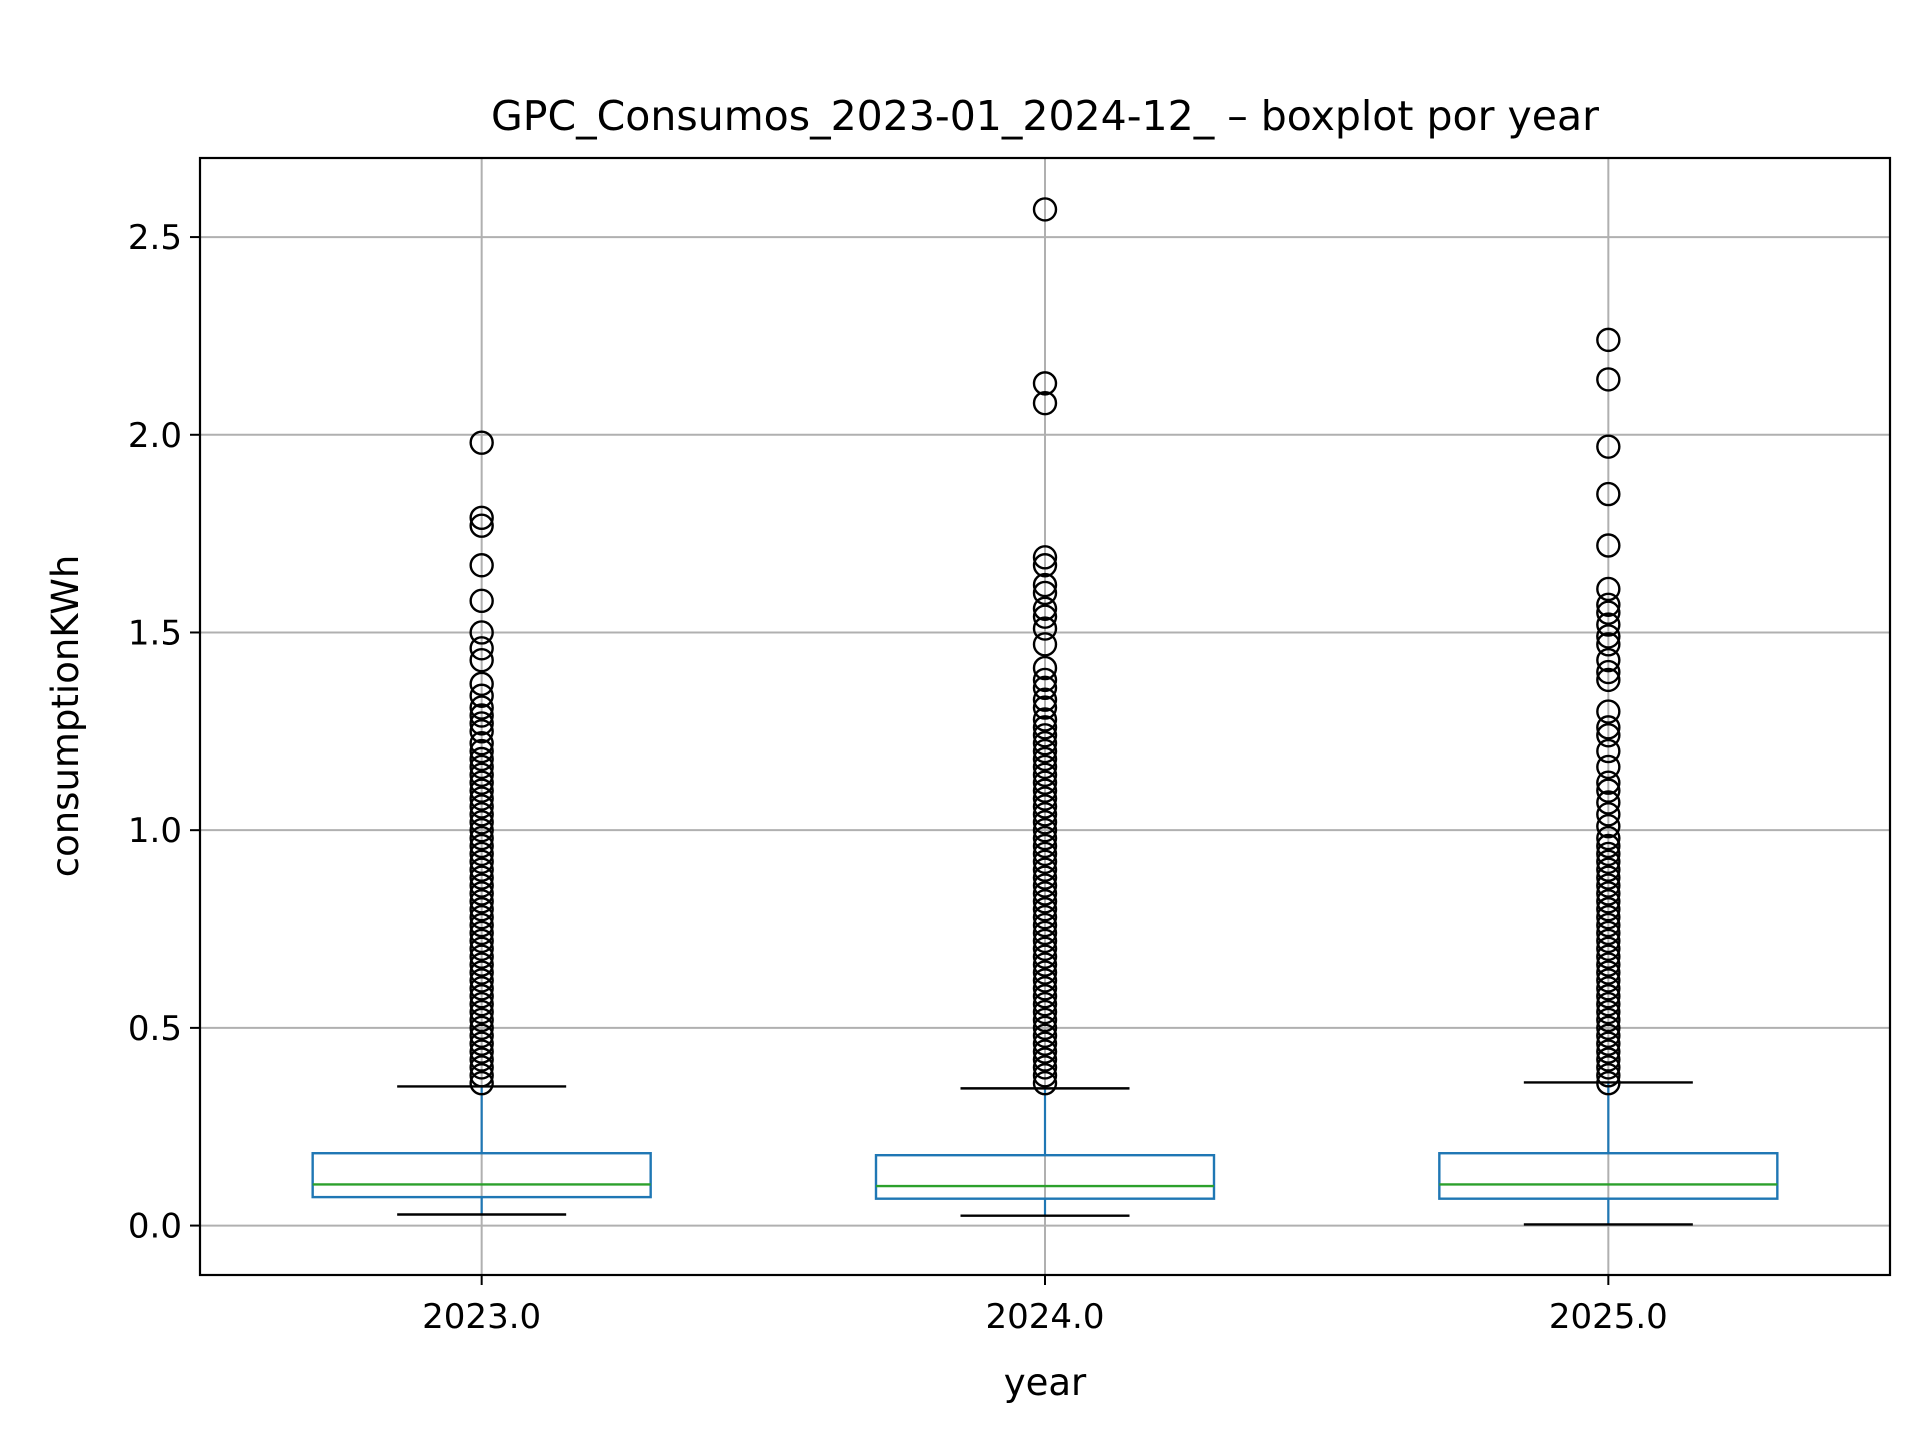 This screenshot has width=1920, height=1440. What do you see at coordinates (65, 716) in the screenshot?
I see `y-axis-label: consumptionKWh` at bounding box center [65, 716].